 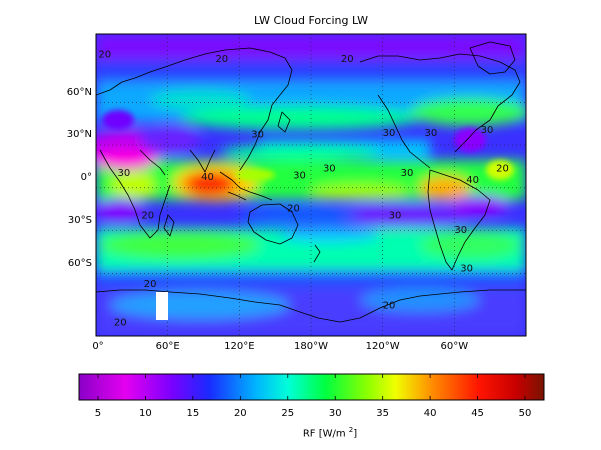 I want to click on colorbar-tick-label: 50, so click(x=525, y=413).